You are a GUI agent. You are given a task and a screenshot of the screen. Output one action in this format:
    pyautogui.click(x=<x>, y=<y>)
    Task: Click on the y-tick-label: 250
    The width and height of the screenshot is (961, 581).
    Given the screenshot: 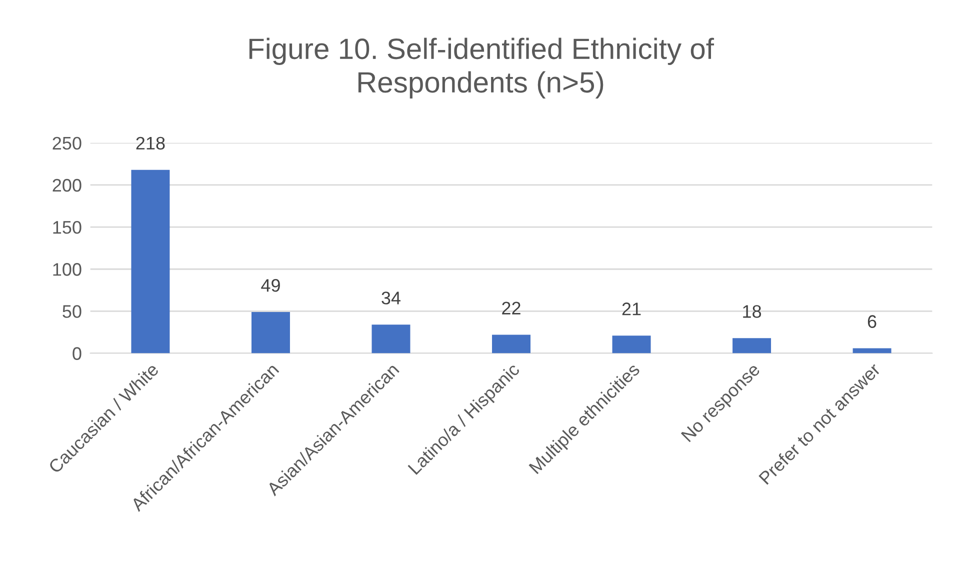 What is the action you would take?
    pyautogui.click(x=67, y=143)
    